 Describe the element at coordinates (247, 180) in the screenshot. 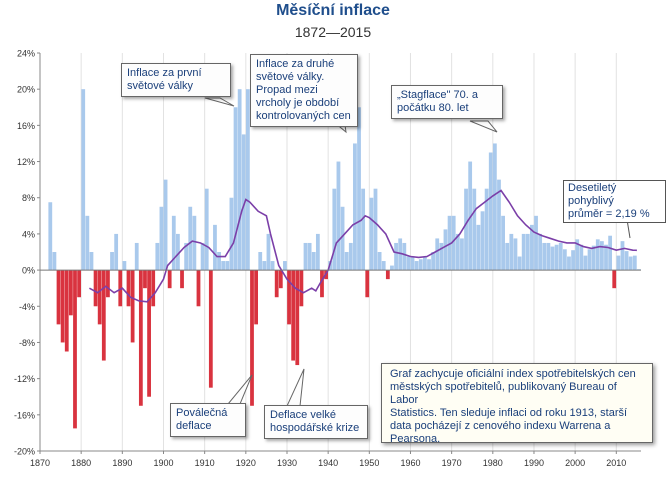

I see `bar-1920` at that location.